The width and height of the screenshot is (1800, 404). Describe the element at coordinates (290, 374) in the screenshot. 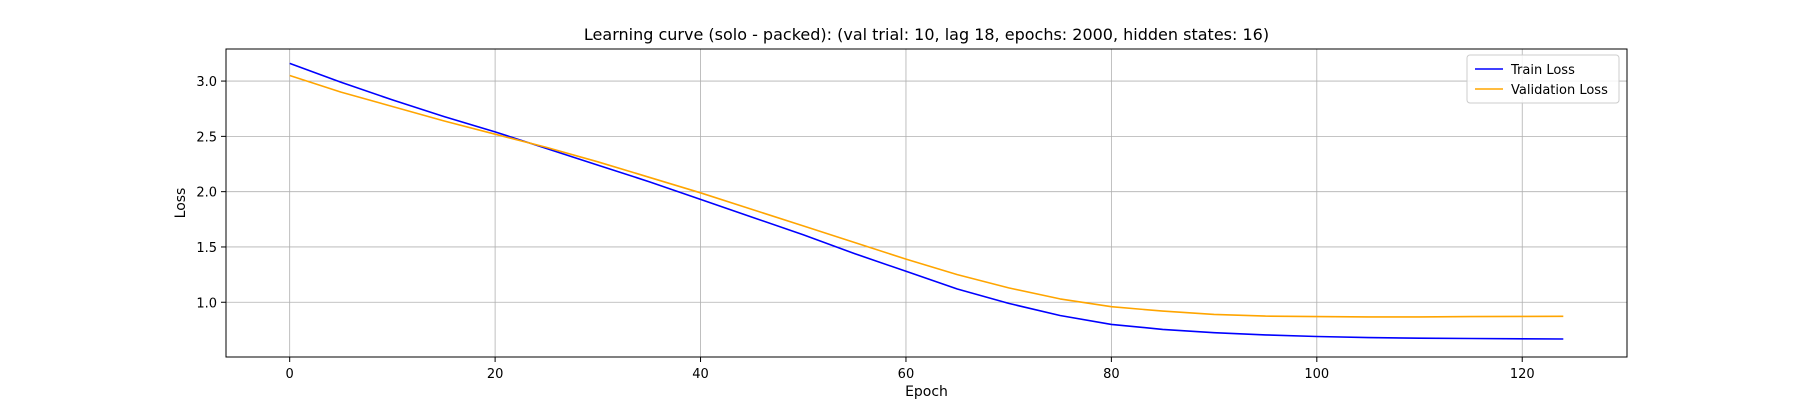

I see `x-tick-label: 0` at that location.